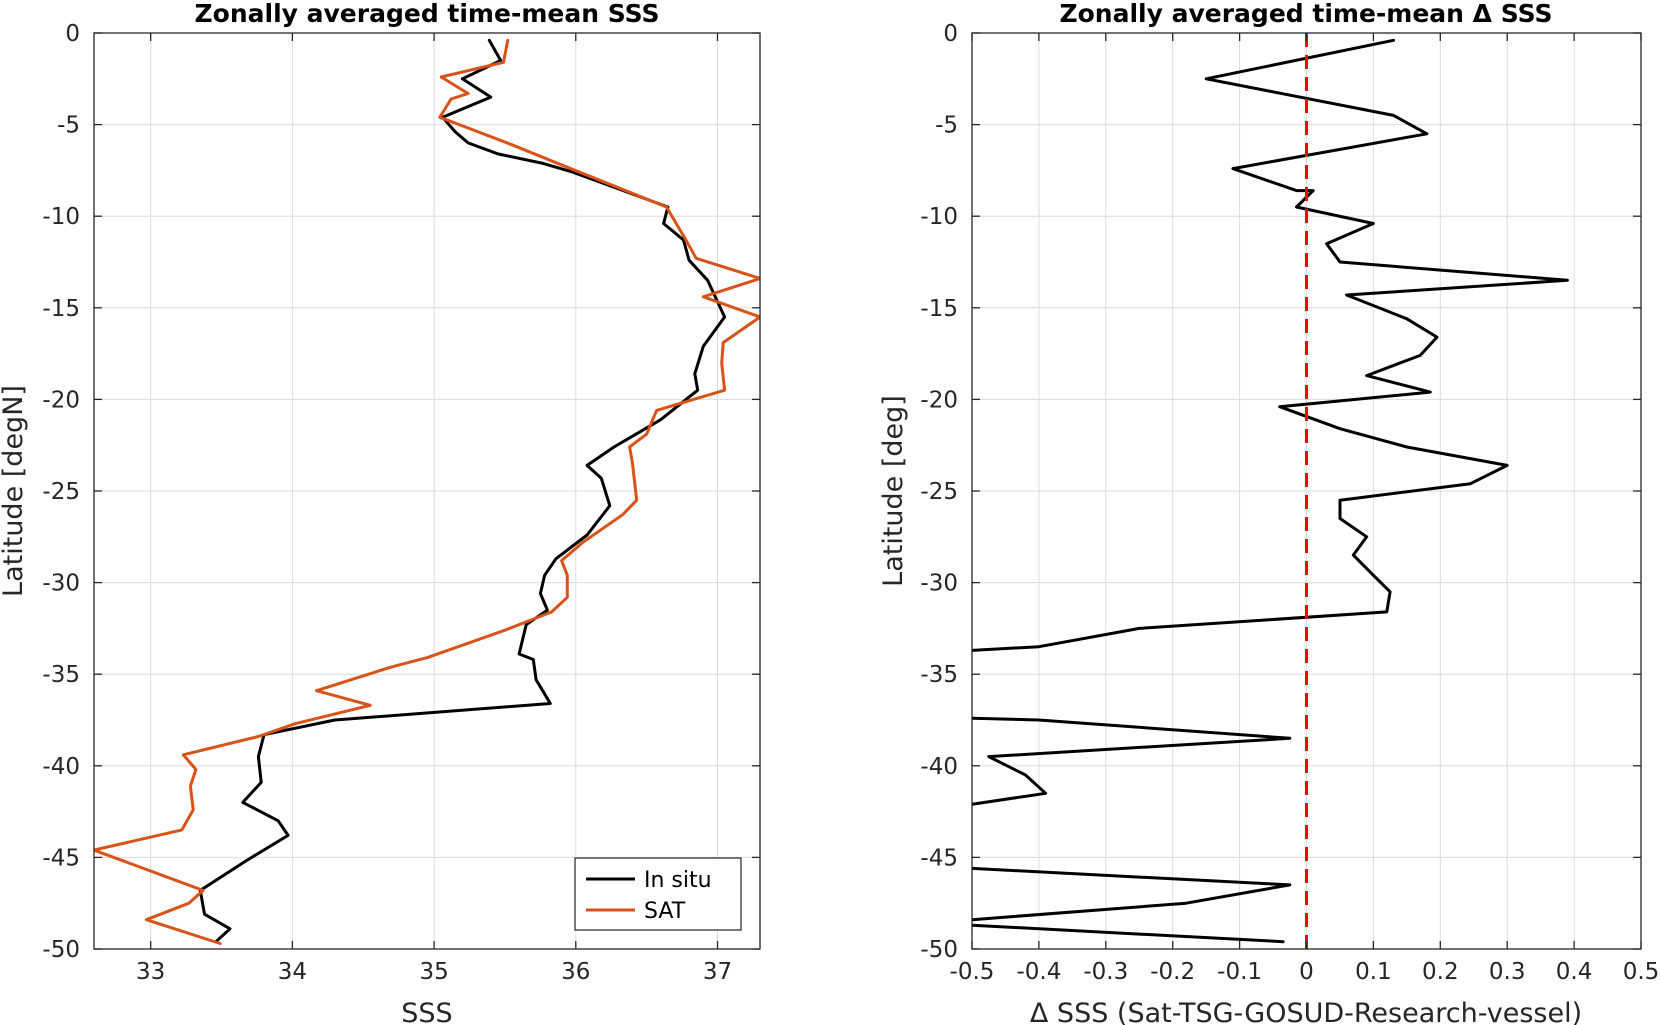  What do you see at coordinates (61, 767) in the screenshot?
I see `sss-y-tick-label: -40` at bounding box center [61, 767].